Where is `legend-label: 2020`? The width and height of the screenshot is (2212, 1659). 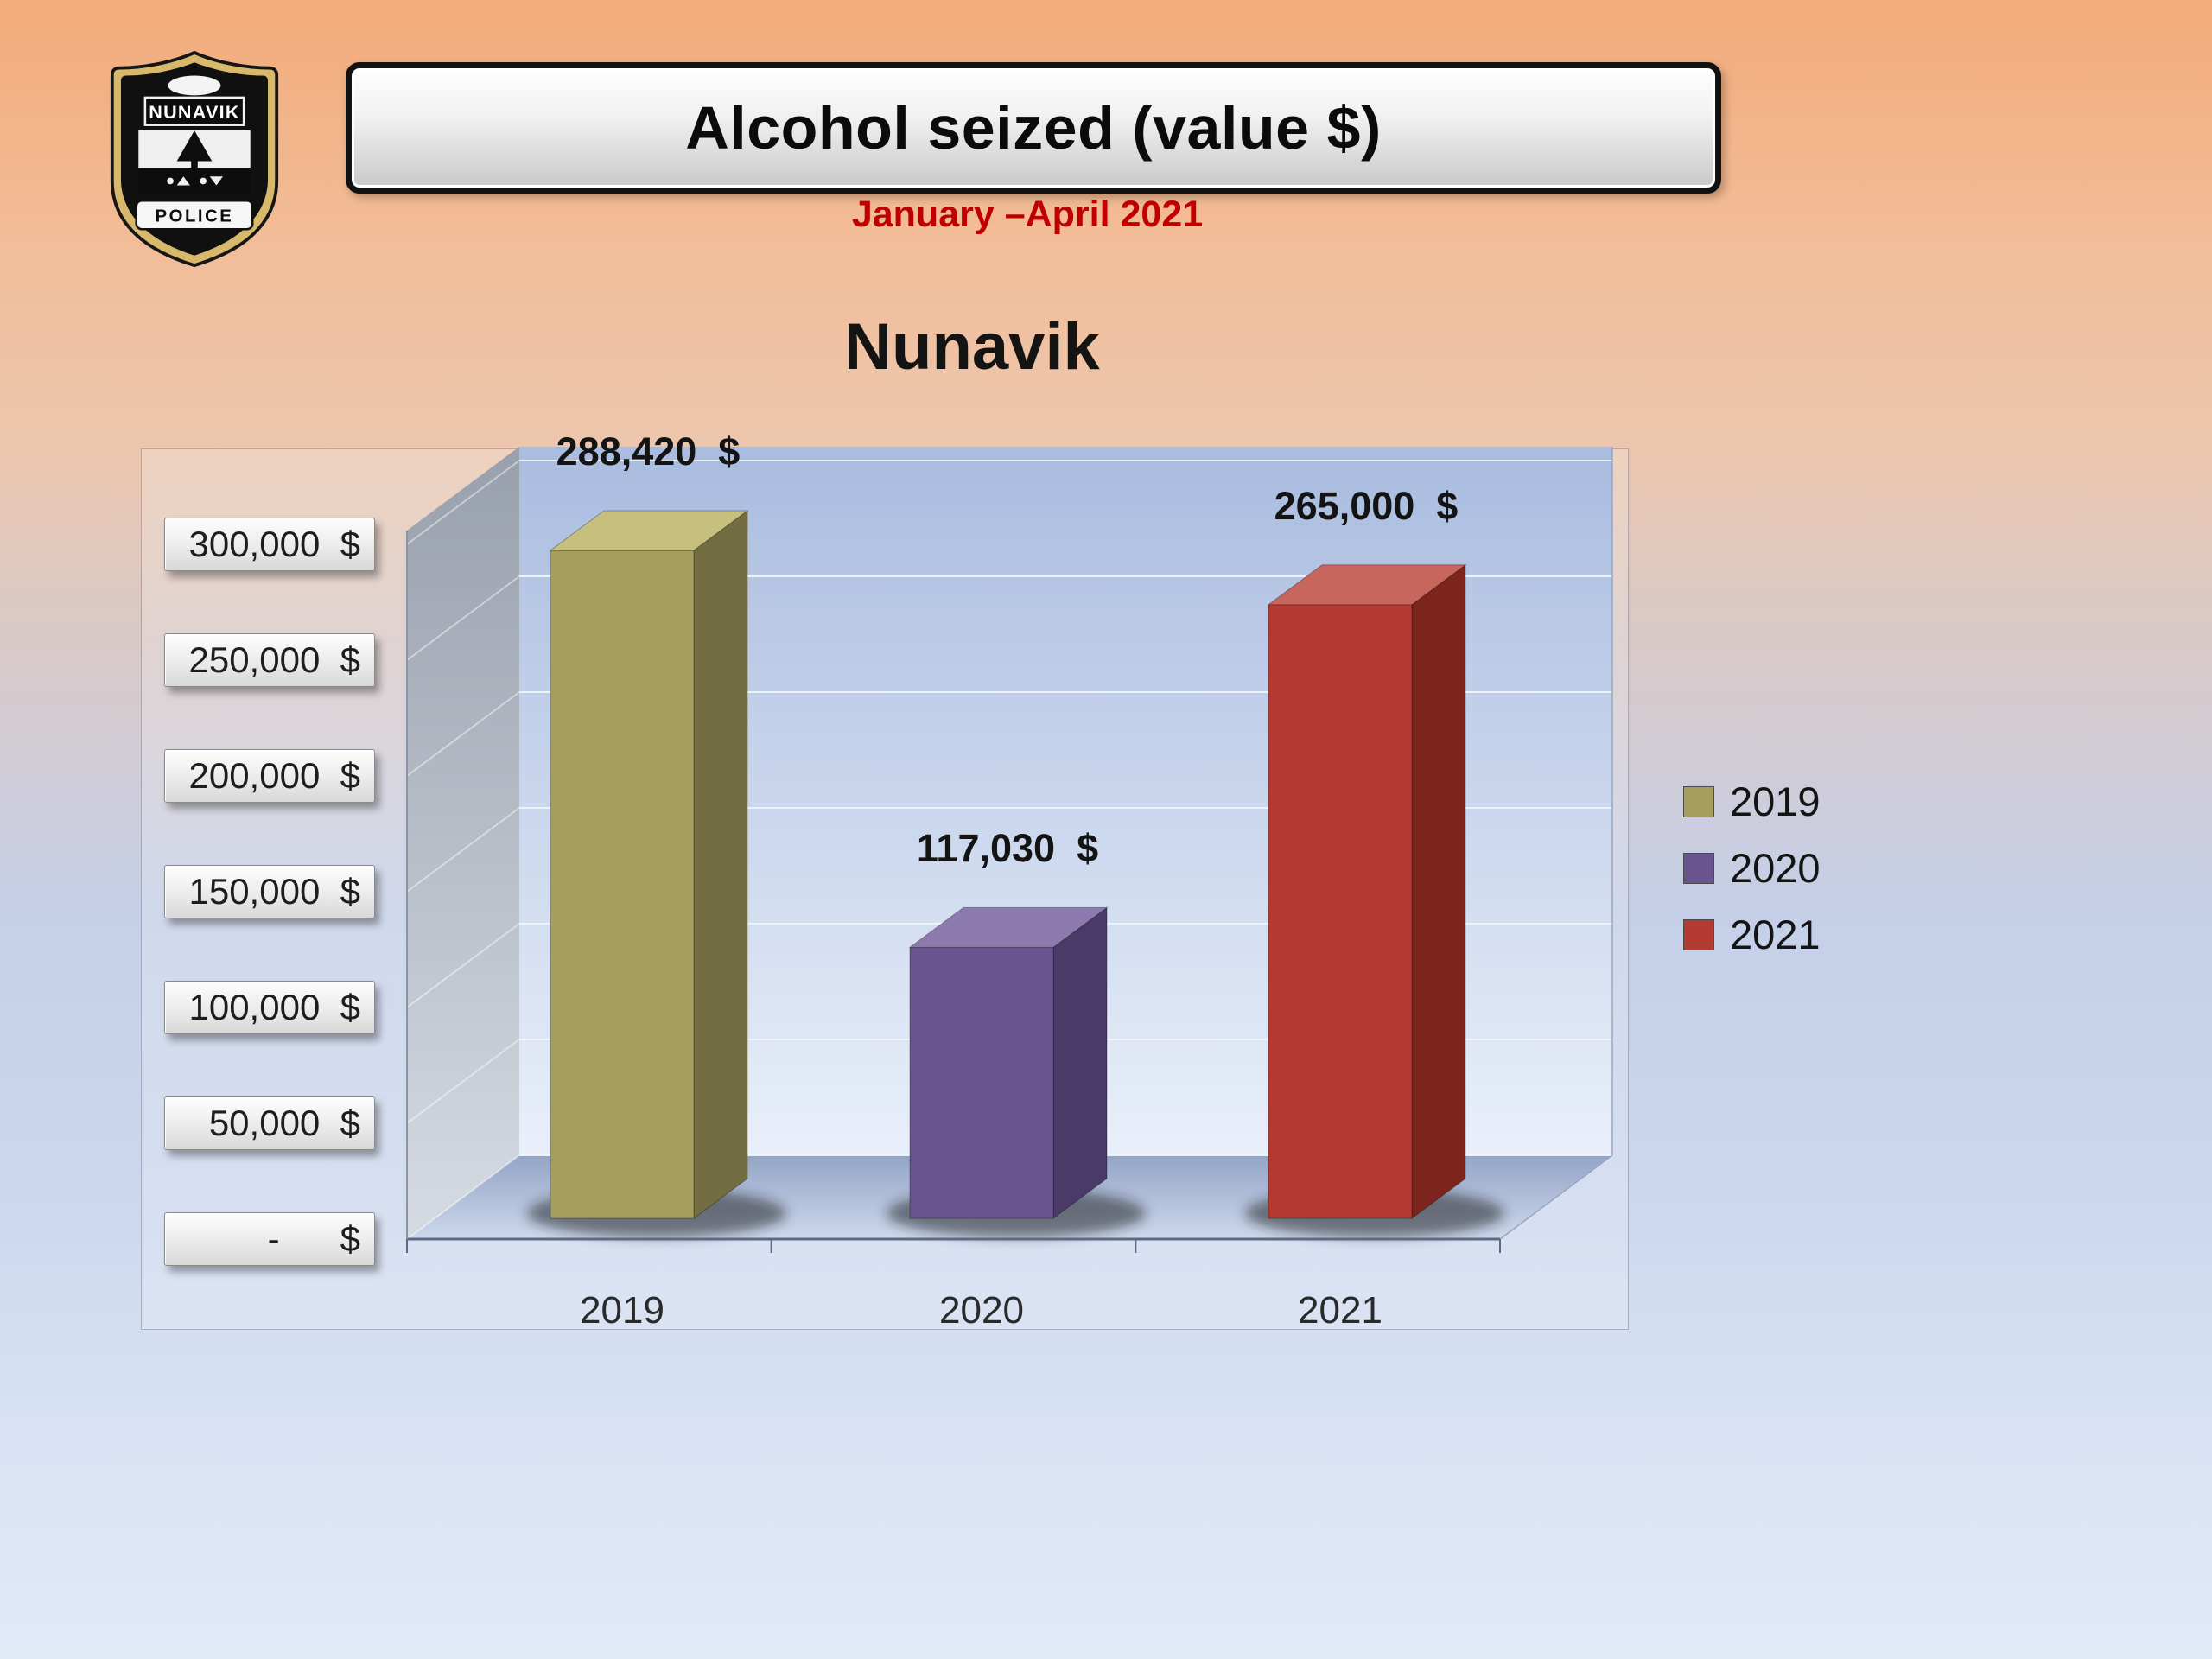
legend-label: 2020 is located at coordinates (1775, 868).